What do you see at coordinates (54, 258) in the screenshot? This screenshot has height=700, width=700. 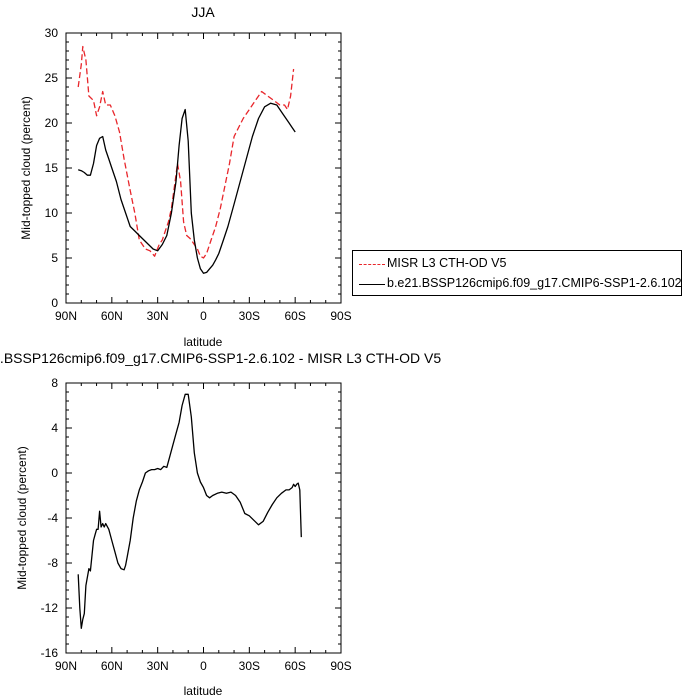 I see `y-tick-label: 5` at bounding box center [54, 258].